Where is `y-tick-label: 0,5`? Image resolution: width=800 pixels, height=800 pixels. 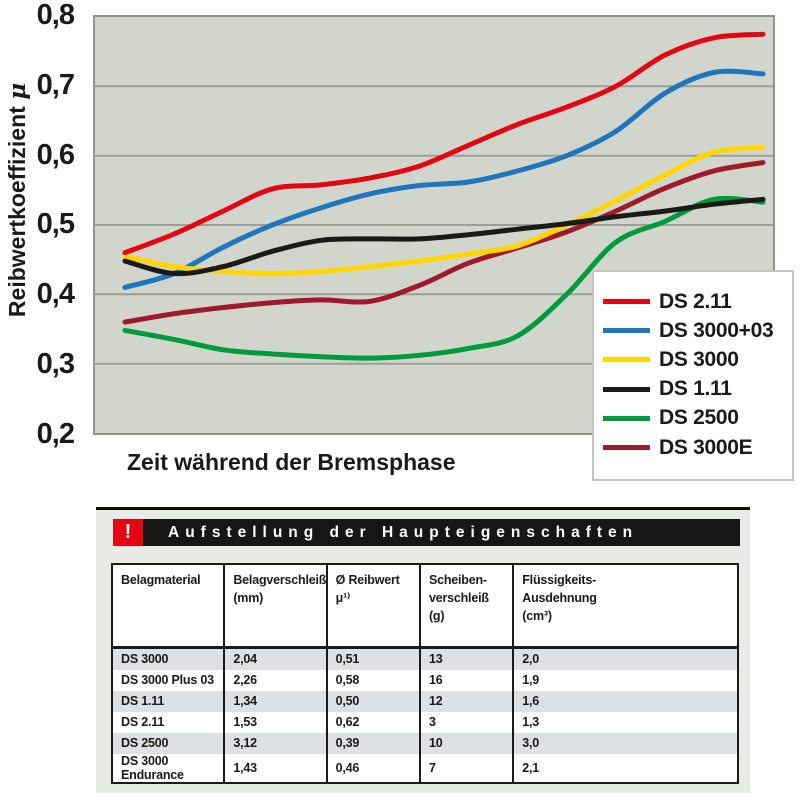
y-tick-label: 0,5 is located at coordinates (55, 224).